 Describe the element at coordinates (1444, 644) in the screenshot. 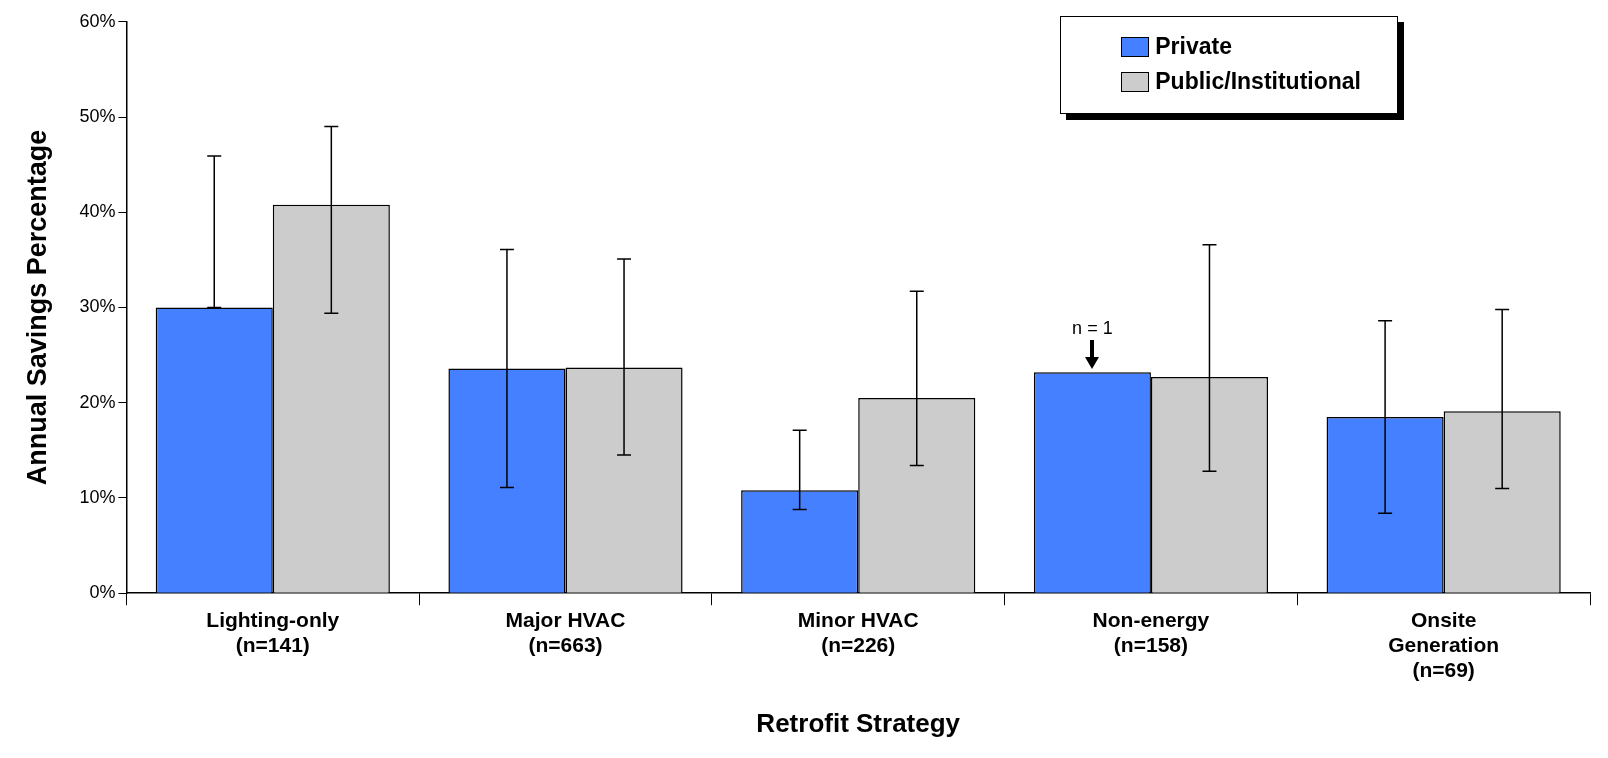

I see `x-tick-label: Onsite Generation (n=69)` at that location.